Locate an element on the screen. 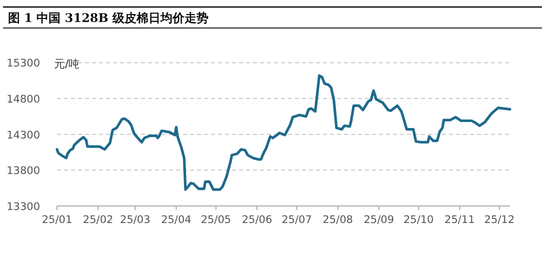 This screenshot has width=545, height=264. chart-title: 图 1 中国 3128B 级皮棉日均价走势 is located at coordinates (108, 18).